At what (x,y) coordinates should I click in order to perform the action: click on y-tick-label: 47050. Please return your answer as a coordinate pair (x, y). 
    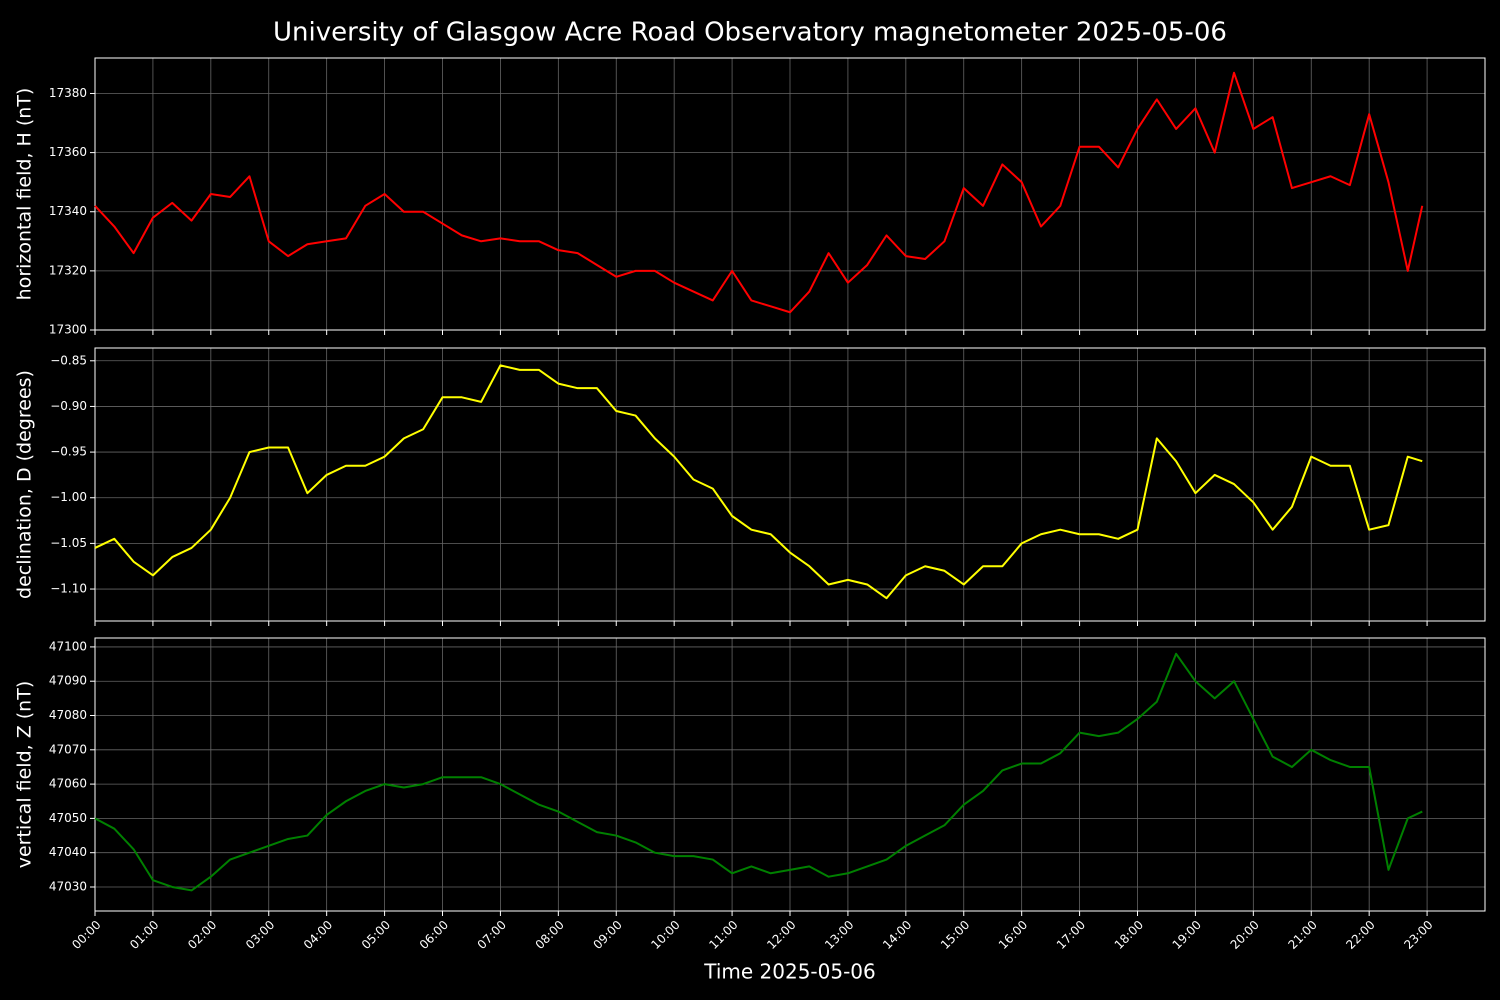
    Looking at the image, I should click on (68, 818).